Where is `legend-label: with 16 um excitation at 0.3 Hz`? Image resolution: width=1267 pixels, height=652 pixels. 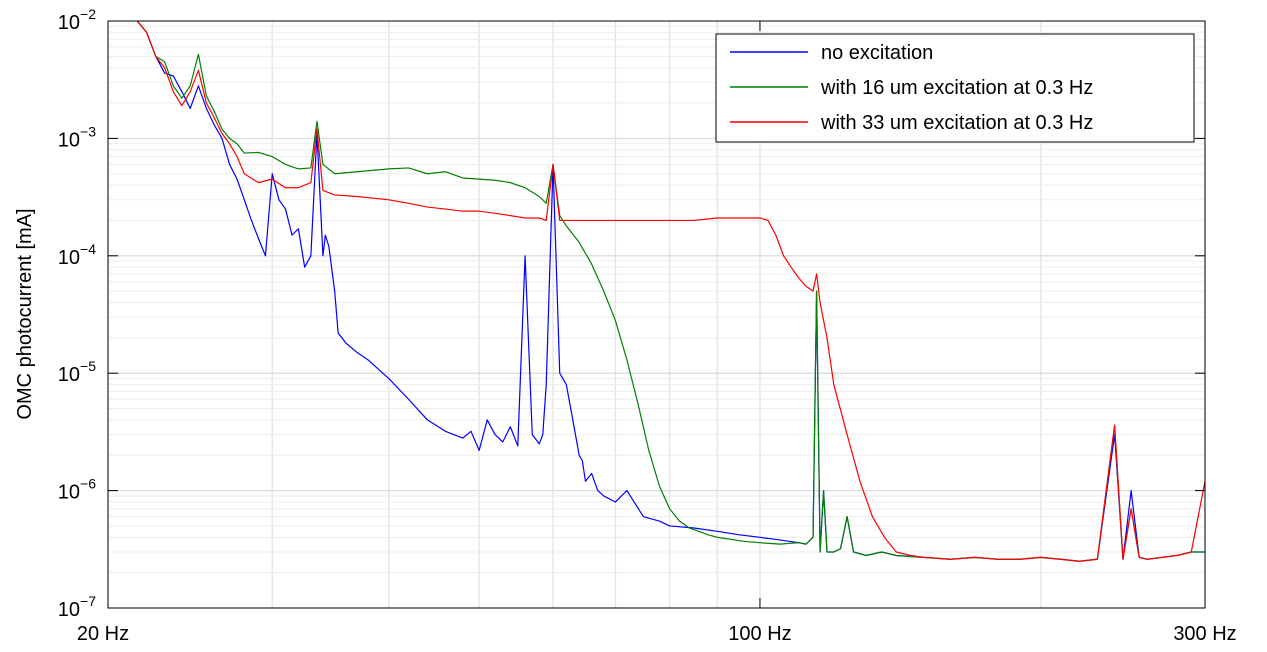
legend-label: with 16 um excitation at 0.3 Hz is located at coordinates (956, 88).